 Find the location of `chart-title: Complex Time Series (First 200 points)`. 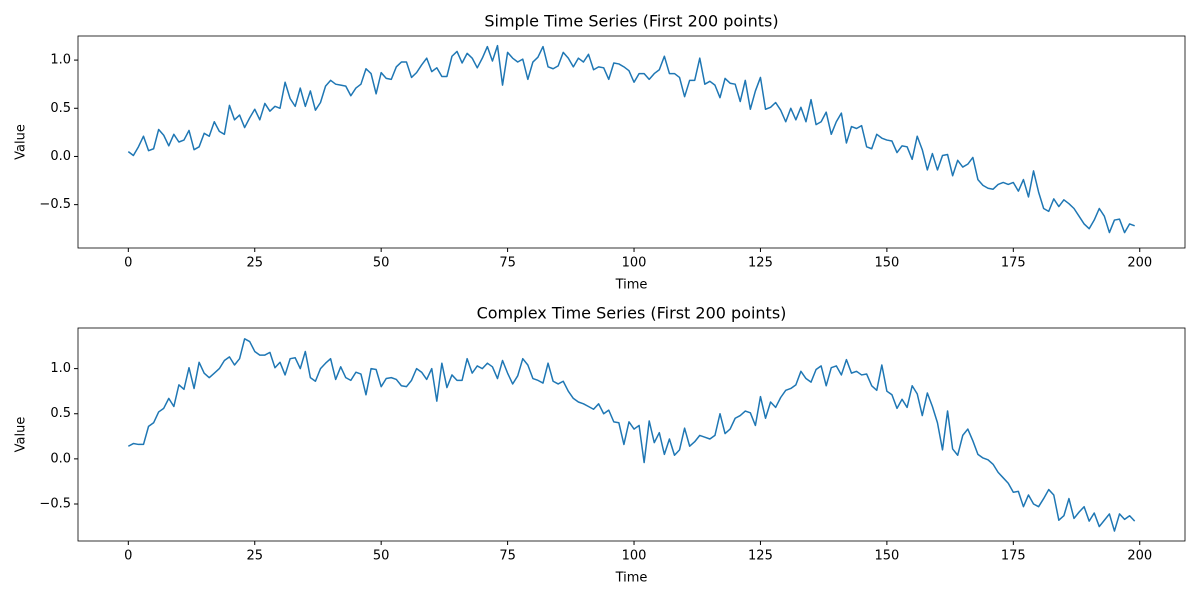

chart-title: Complex Time Series (First 200 points) is located at coordinates (632, 313).